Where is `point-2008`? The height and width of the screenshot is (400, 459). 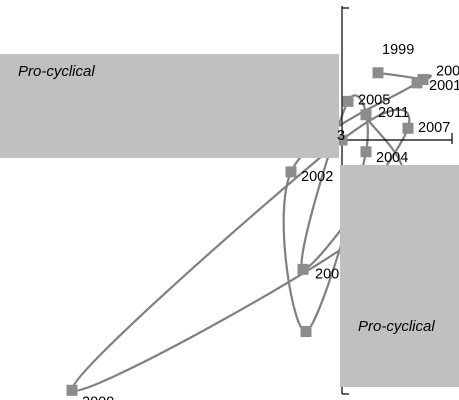 point-2008 is located at coordinates (342, 140).